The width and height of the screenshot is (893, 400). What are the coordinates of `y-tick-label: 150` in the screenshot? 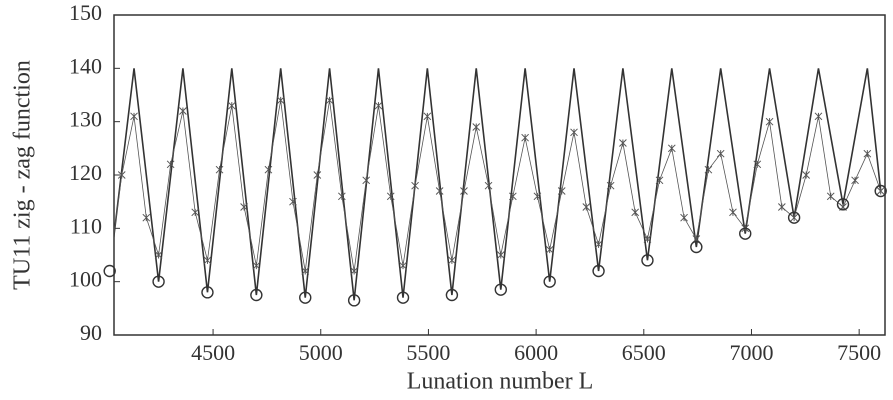 It's located at (85, 12).